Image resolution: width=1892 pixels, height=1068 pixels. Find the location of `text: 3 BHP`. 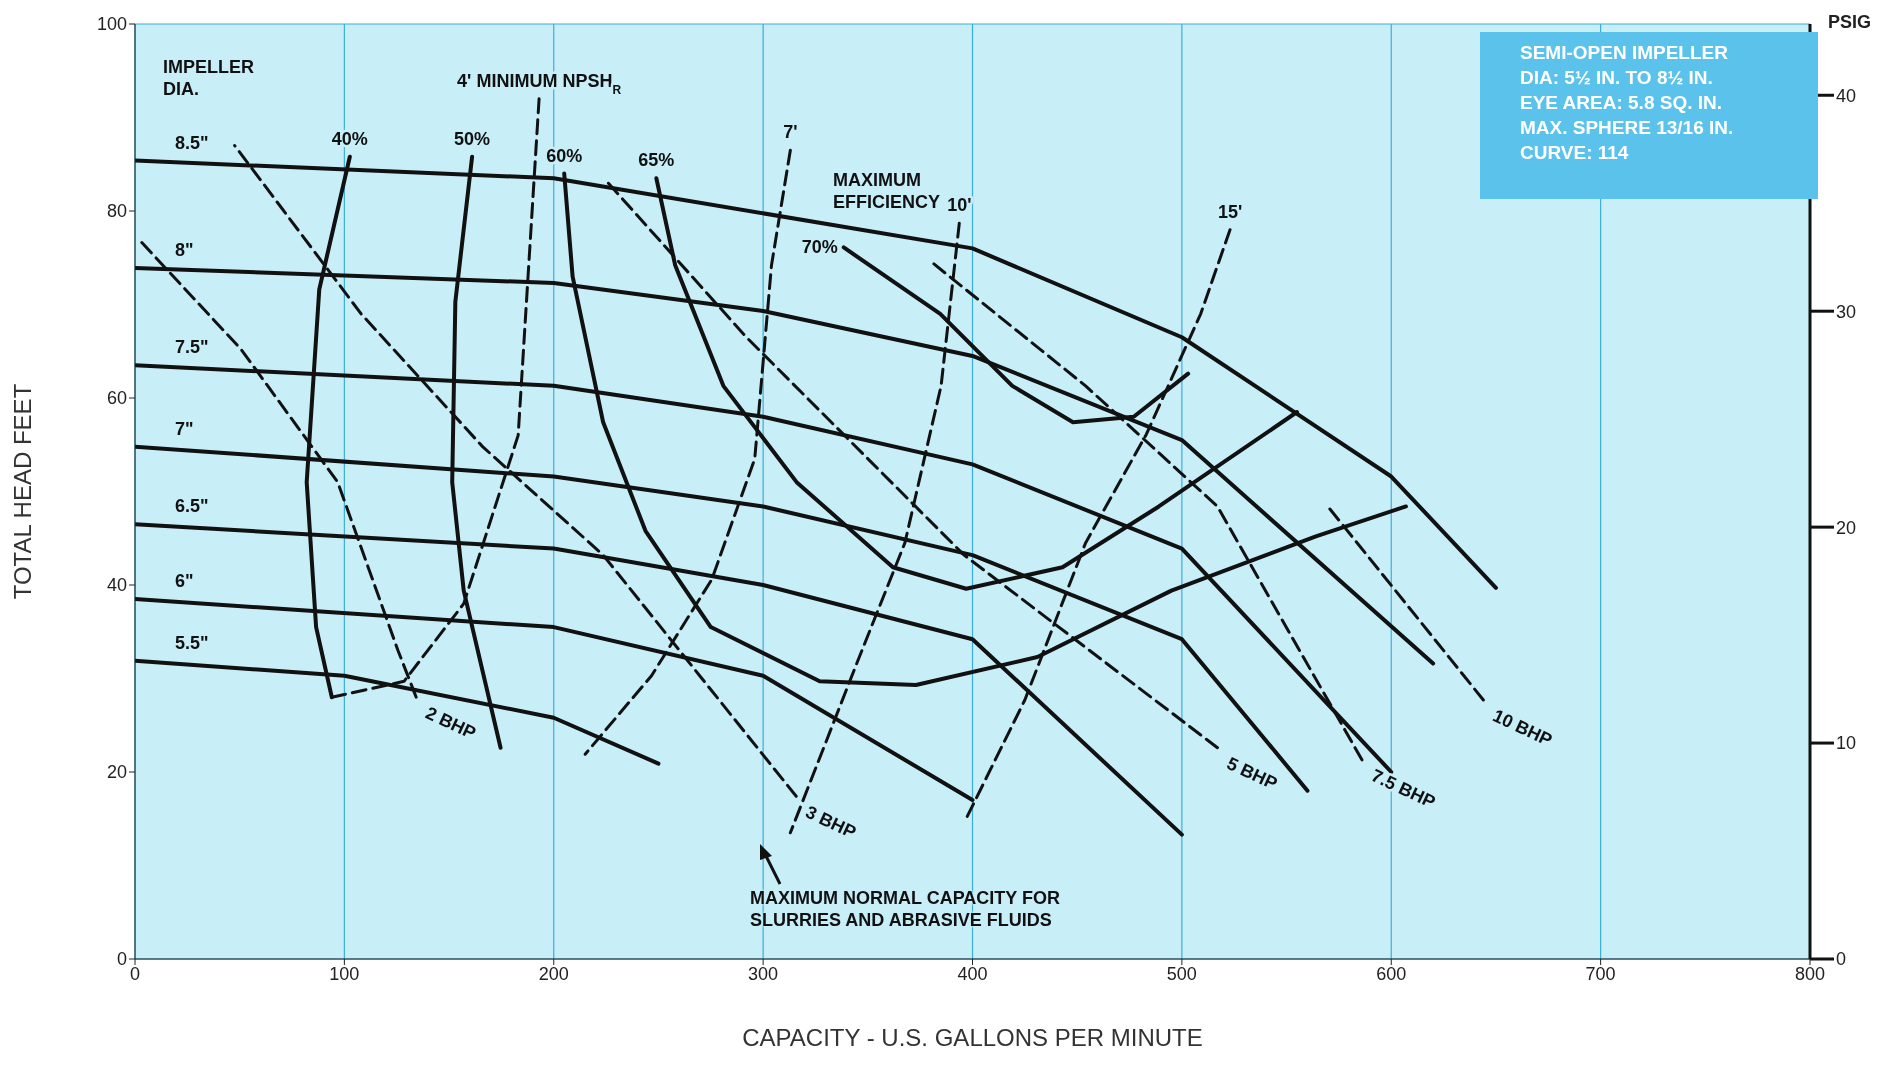

text: 3 BHP is located at coordinates (831, 822).